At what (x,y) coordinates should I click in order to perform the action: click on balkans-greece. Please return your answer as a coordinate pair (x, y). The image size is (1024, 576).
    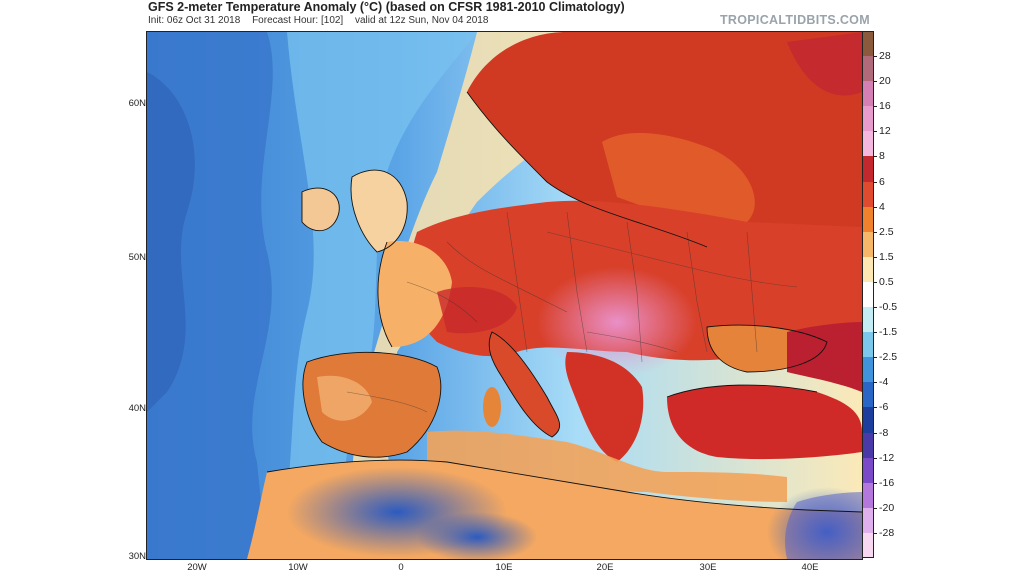
    Looking at the image, I should click on (604, 407).